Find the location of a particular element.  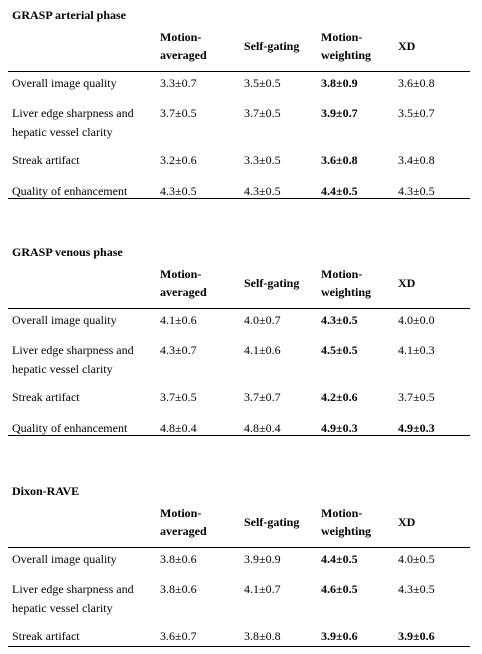

value-cell: 3.9±0.9 is located at coordinates (262, 559).